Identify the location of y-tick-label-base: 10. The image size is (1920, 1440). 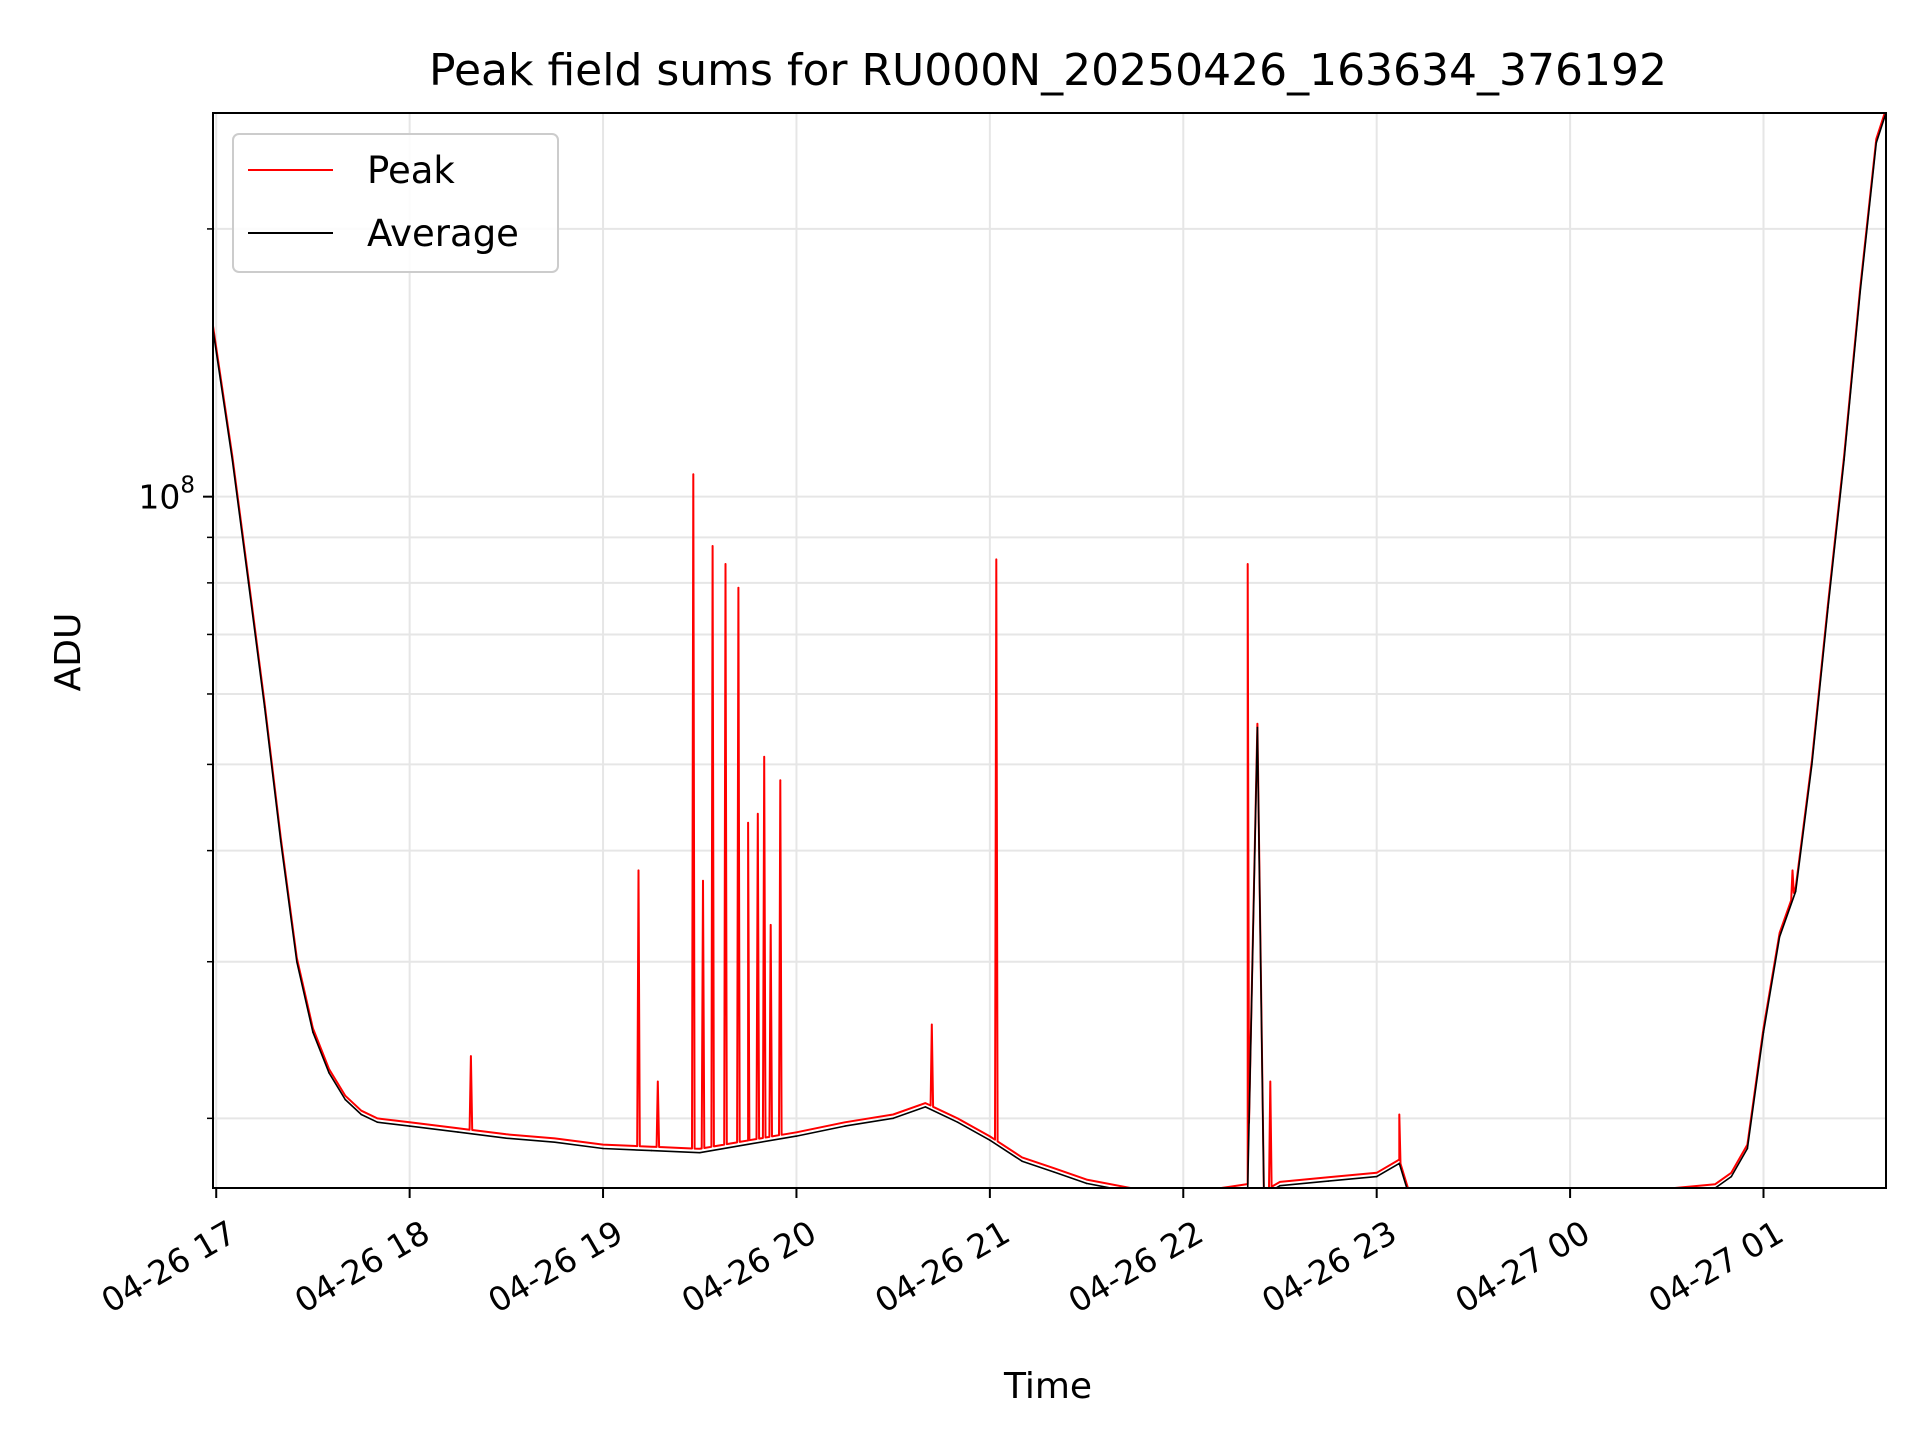
(159, 497).